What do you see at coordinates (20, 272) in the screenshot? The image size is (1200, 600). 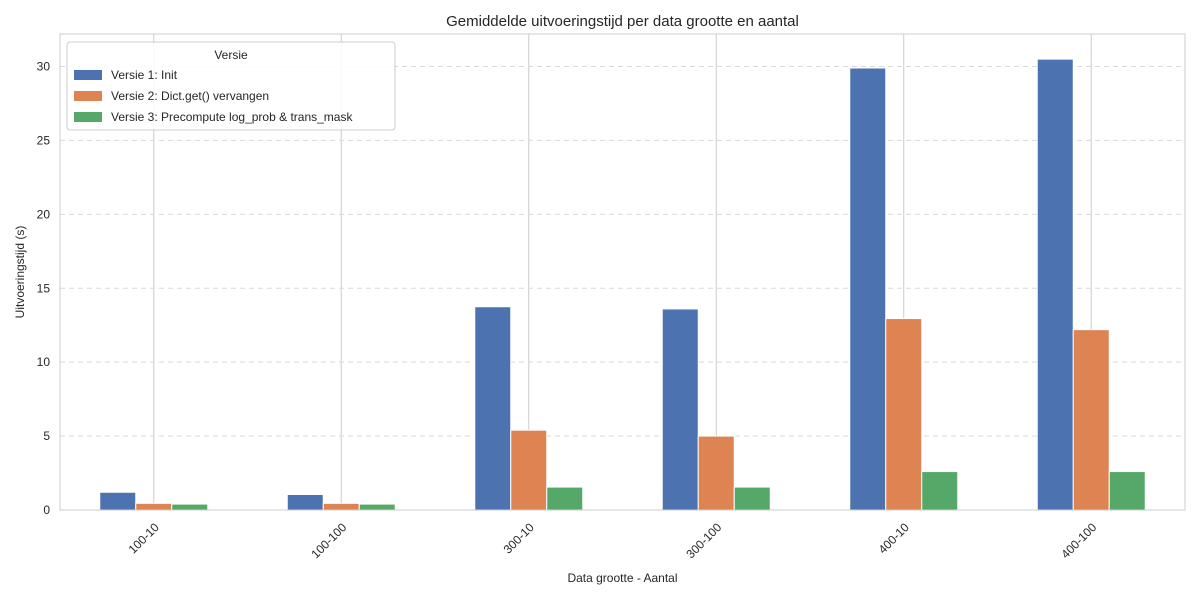 I see `y-axis-label: Uitvoeringstijd (s)` at bounding box center [20, 272].